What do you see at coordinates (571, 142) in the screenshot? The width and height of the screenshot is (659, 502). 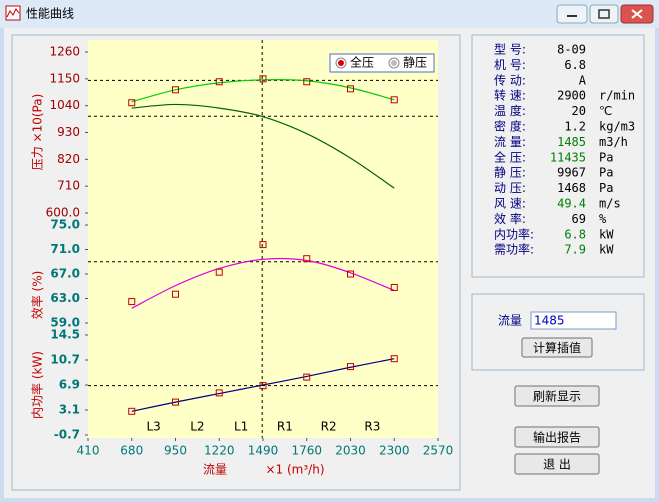 I see `info-value: 1485` at bounding box center [571, 142].